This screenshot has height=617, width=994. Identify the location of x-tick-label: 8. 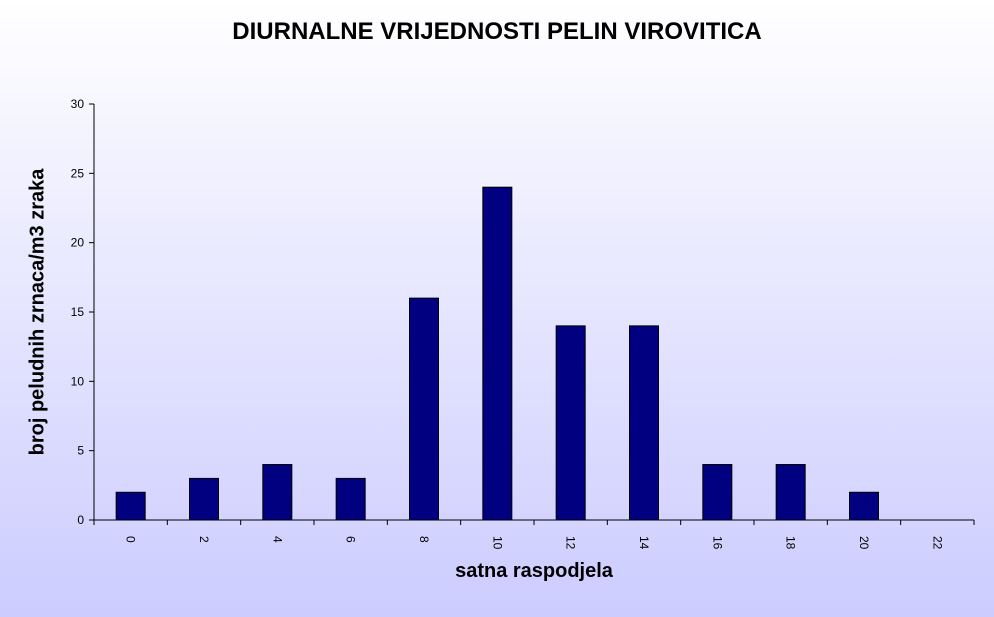
(424, 539).